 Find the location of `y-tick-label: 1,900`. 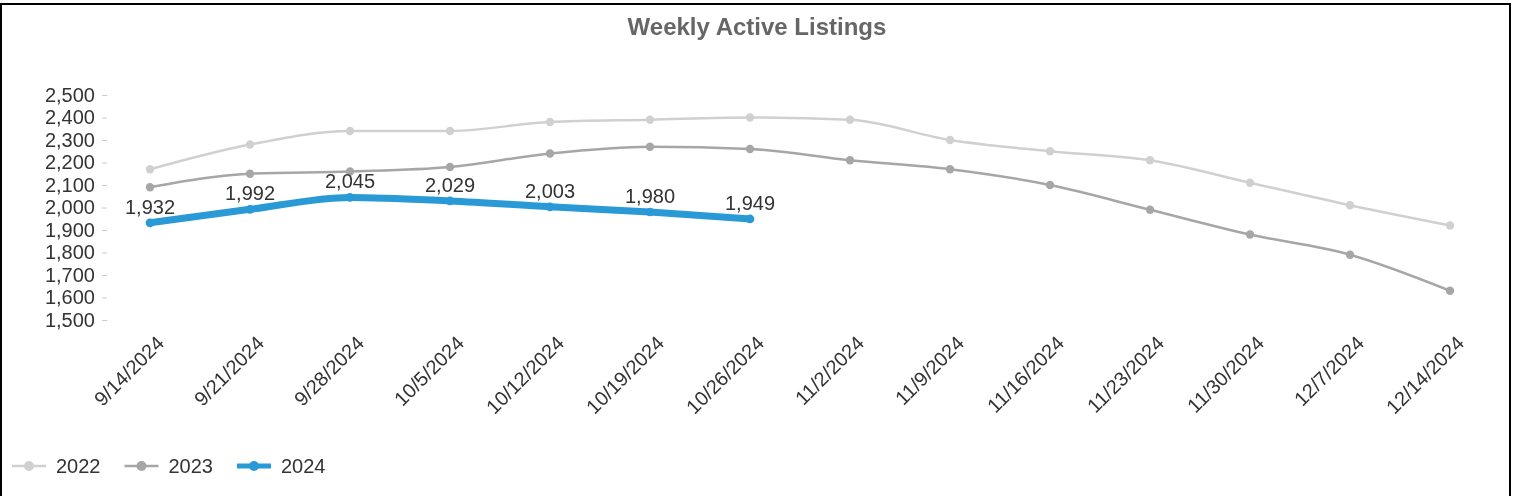

y-tick-label: 1,900 is located at coordinates (69, 229).